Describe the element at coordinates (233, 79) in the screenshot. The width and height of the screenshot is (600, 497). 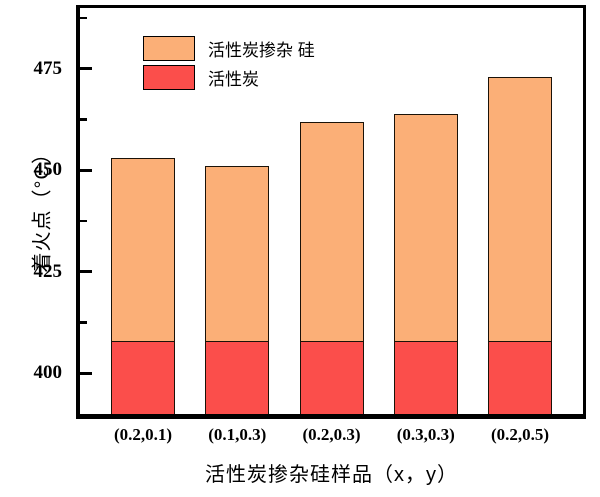
I see `legend-label-activated-carbon: 活性炭` at that location.